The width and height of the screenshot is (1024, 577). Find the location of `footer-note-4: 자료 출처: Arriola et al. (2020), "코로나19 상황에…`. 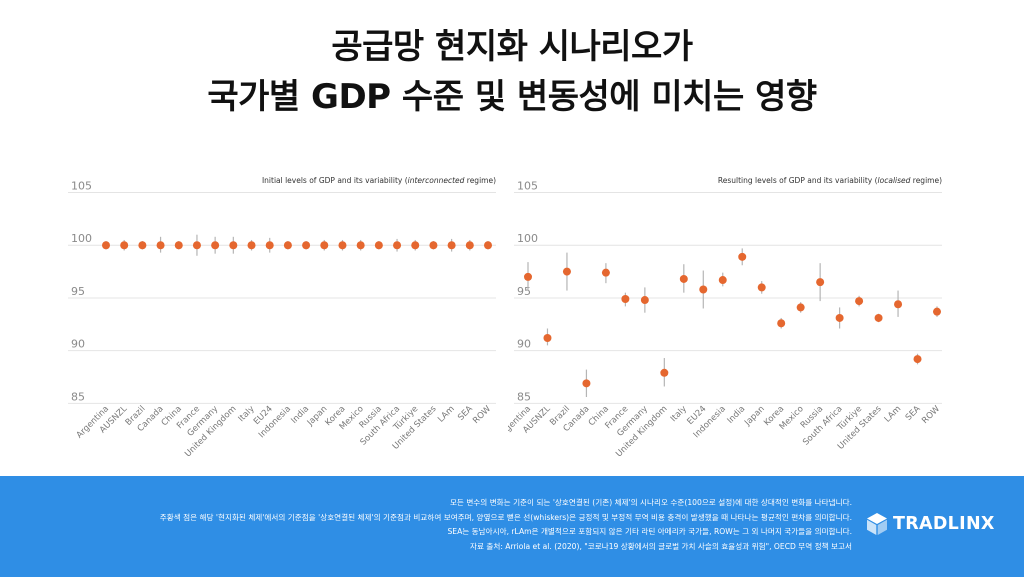

footer-note-4: 자료 출처: Arriola et al. (2020), "코로나19 상황에… is located at coordinates (660, 546).